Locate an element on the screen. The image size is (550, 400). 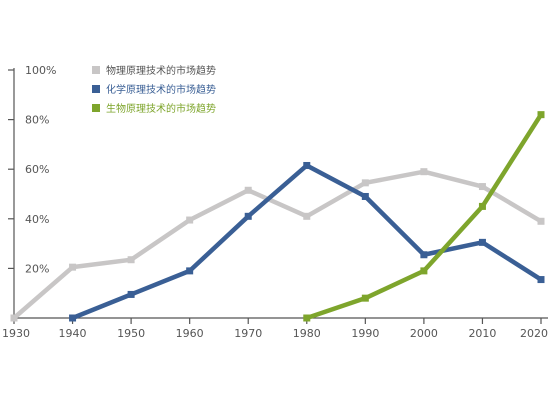
legend-item: 物理原理技术的市场趋势 is located at coordinates (154, 70).